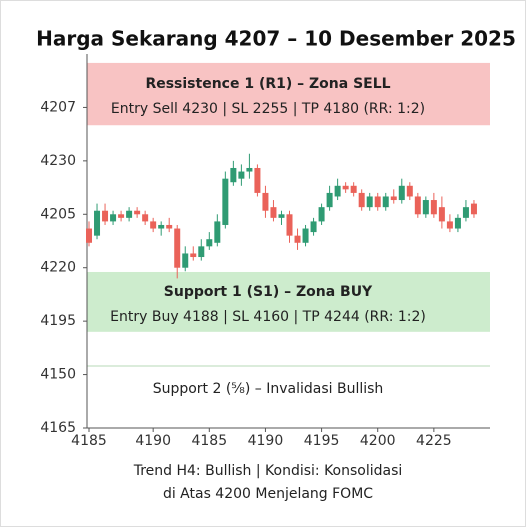 This screenshot has height=527, width=526. I want to click on chart-title: Harga Sekarang 4207 – 10 Desember 2025, so click(276, 39).